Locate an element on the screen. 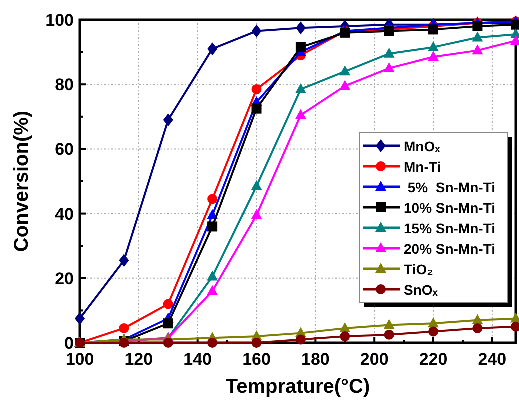 This screenshot has width=519, height=403. legend-label: SnOₓ is located at coordinates (421, 290).